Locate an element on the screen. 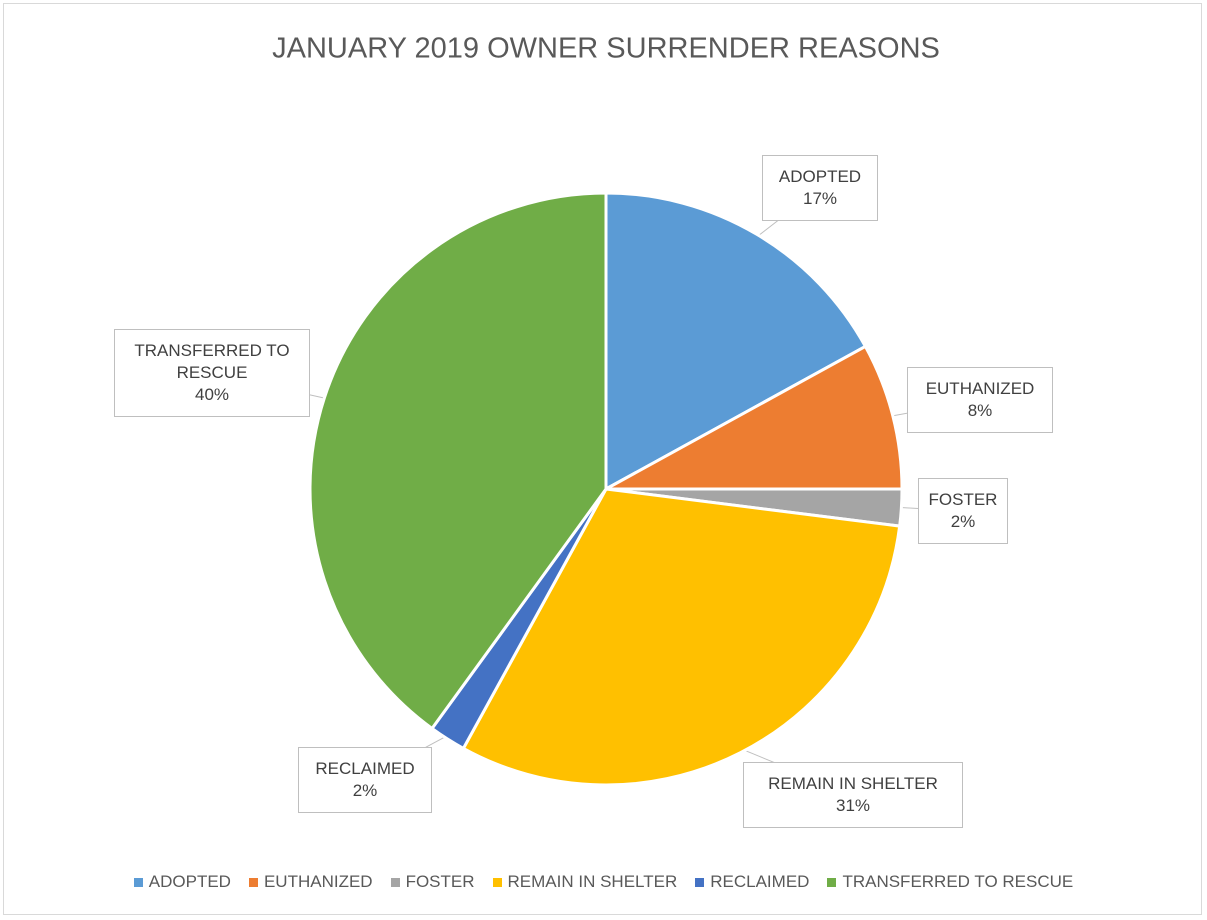 The width and height of the screenshot is (1207, 920). legend-item: RECLAIMED is located at coordinates (752, 882).